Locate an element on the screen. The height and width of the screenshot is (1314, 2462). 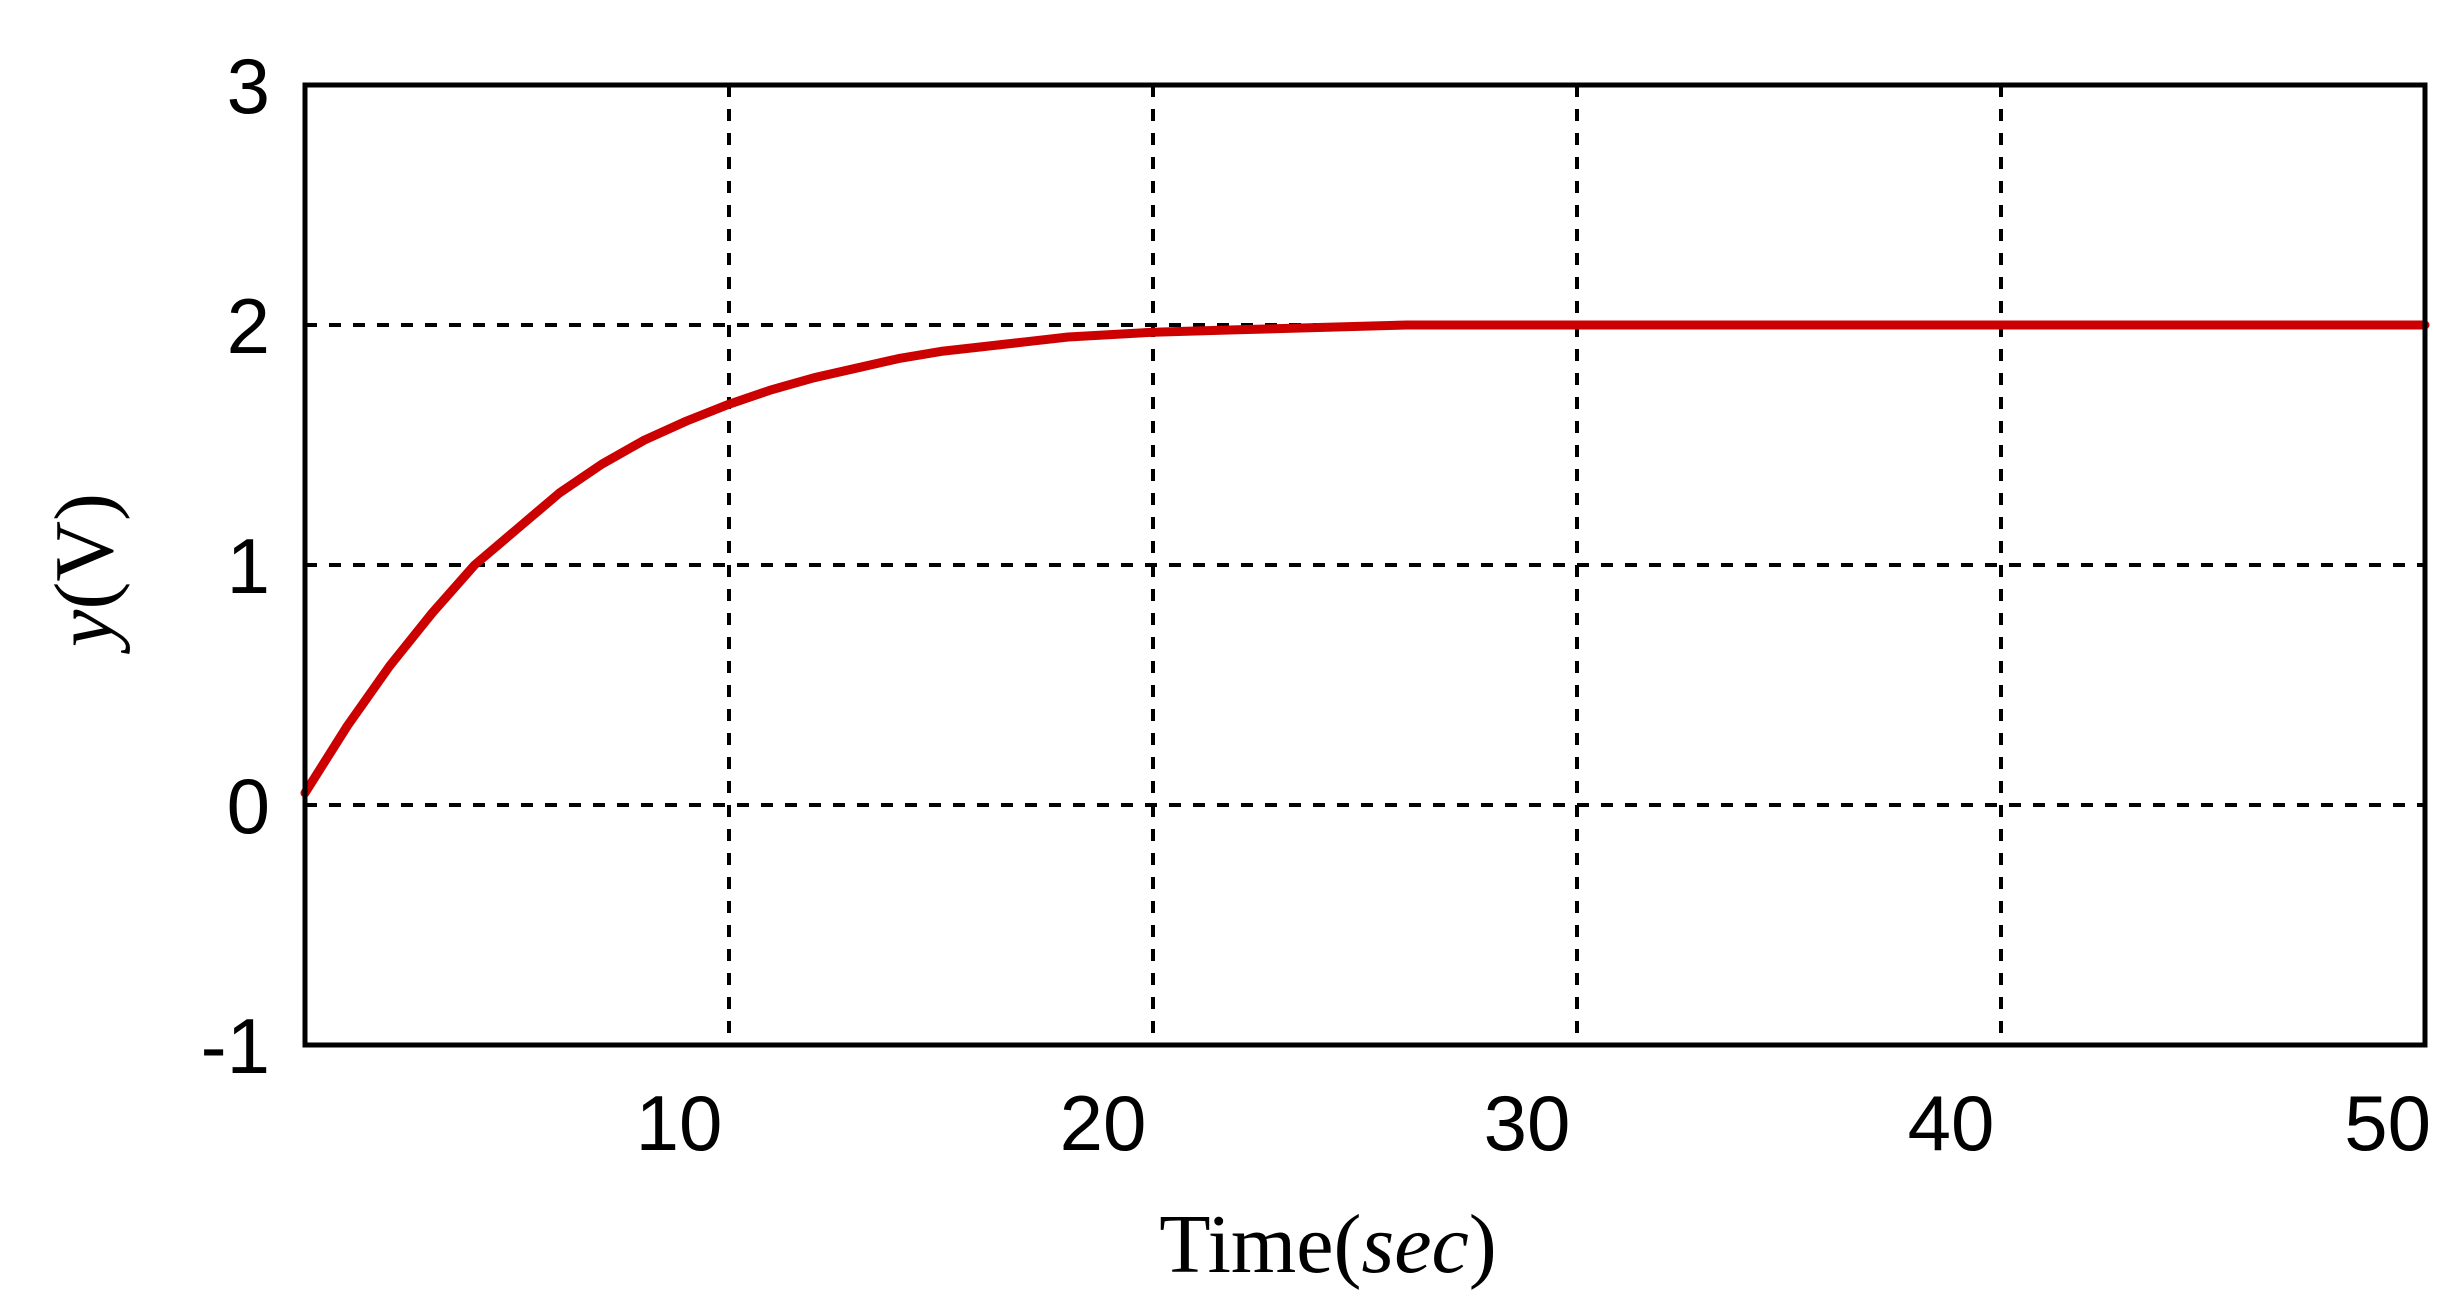
x-axis-label-main: Time( is located at coordinates (1260, 1244).